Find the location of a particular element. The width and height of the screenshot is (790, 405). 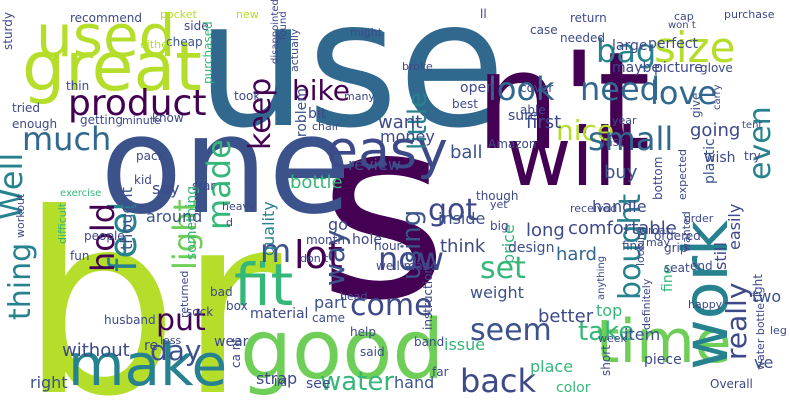

word-problem: problem is located at coordinates (302, 117).